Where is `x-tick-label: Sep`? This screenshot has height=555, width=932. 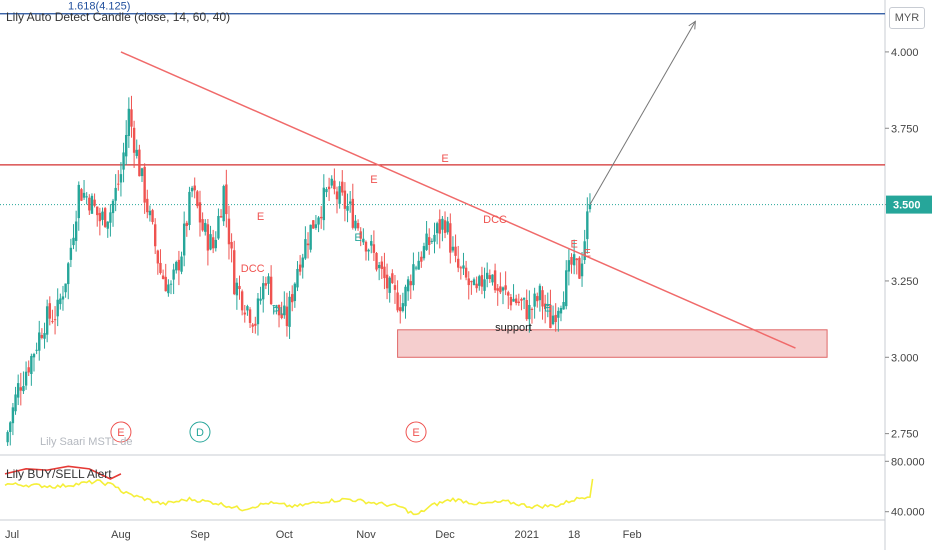 x-tick-label: Sep is located at coordinates (200, 535).